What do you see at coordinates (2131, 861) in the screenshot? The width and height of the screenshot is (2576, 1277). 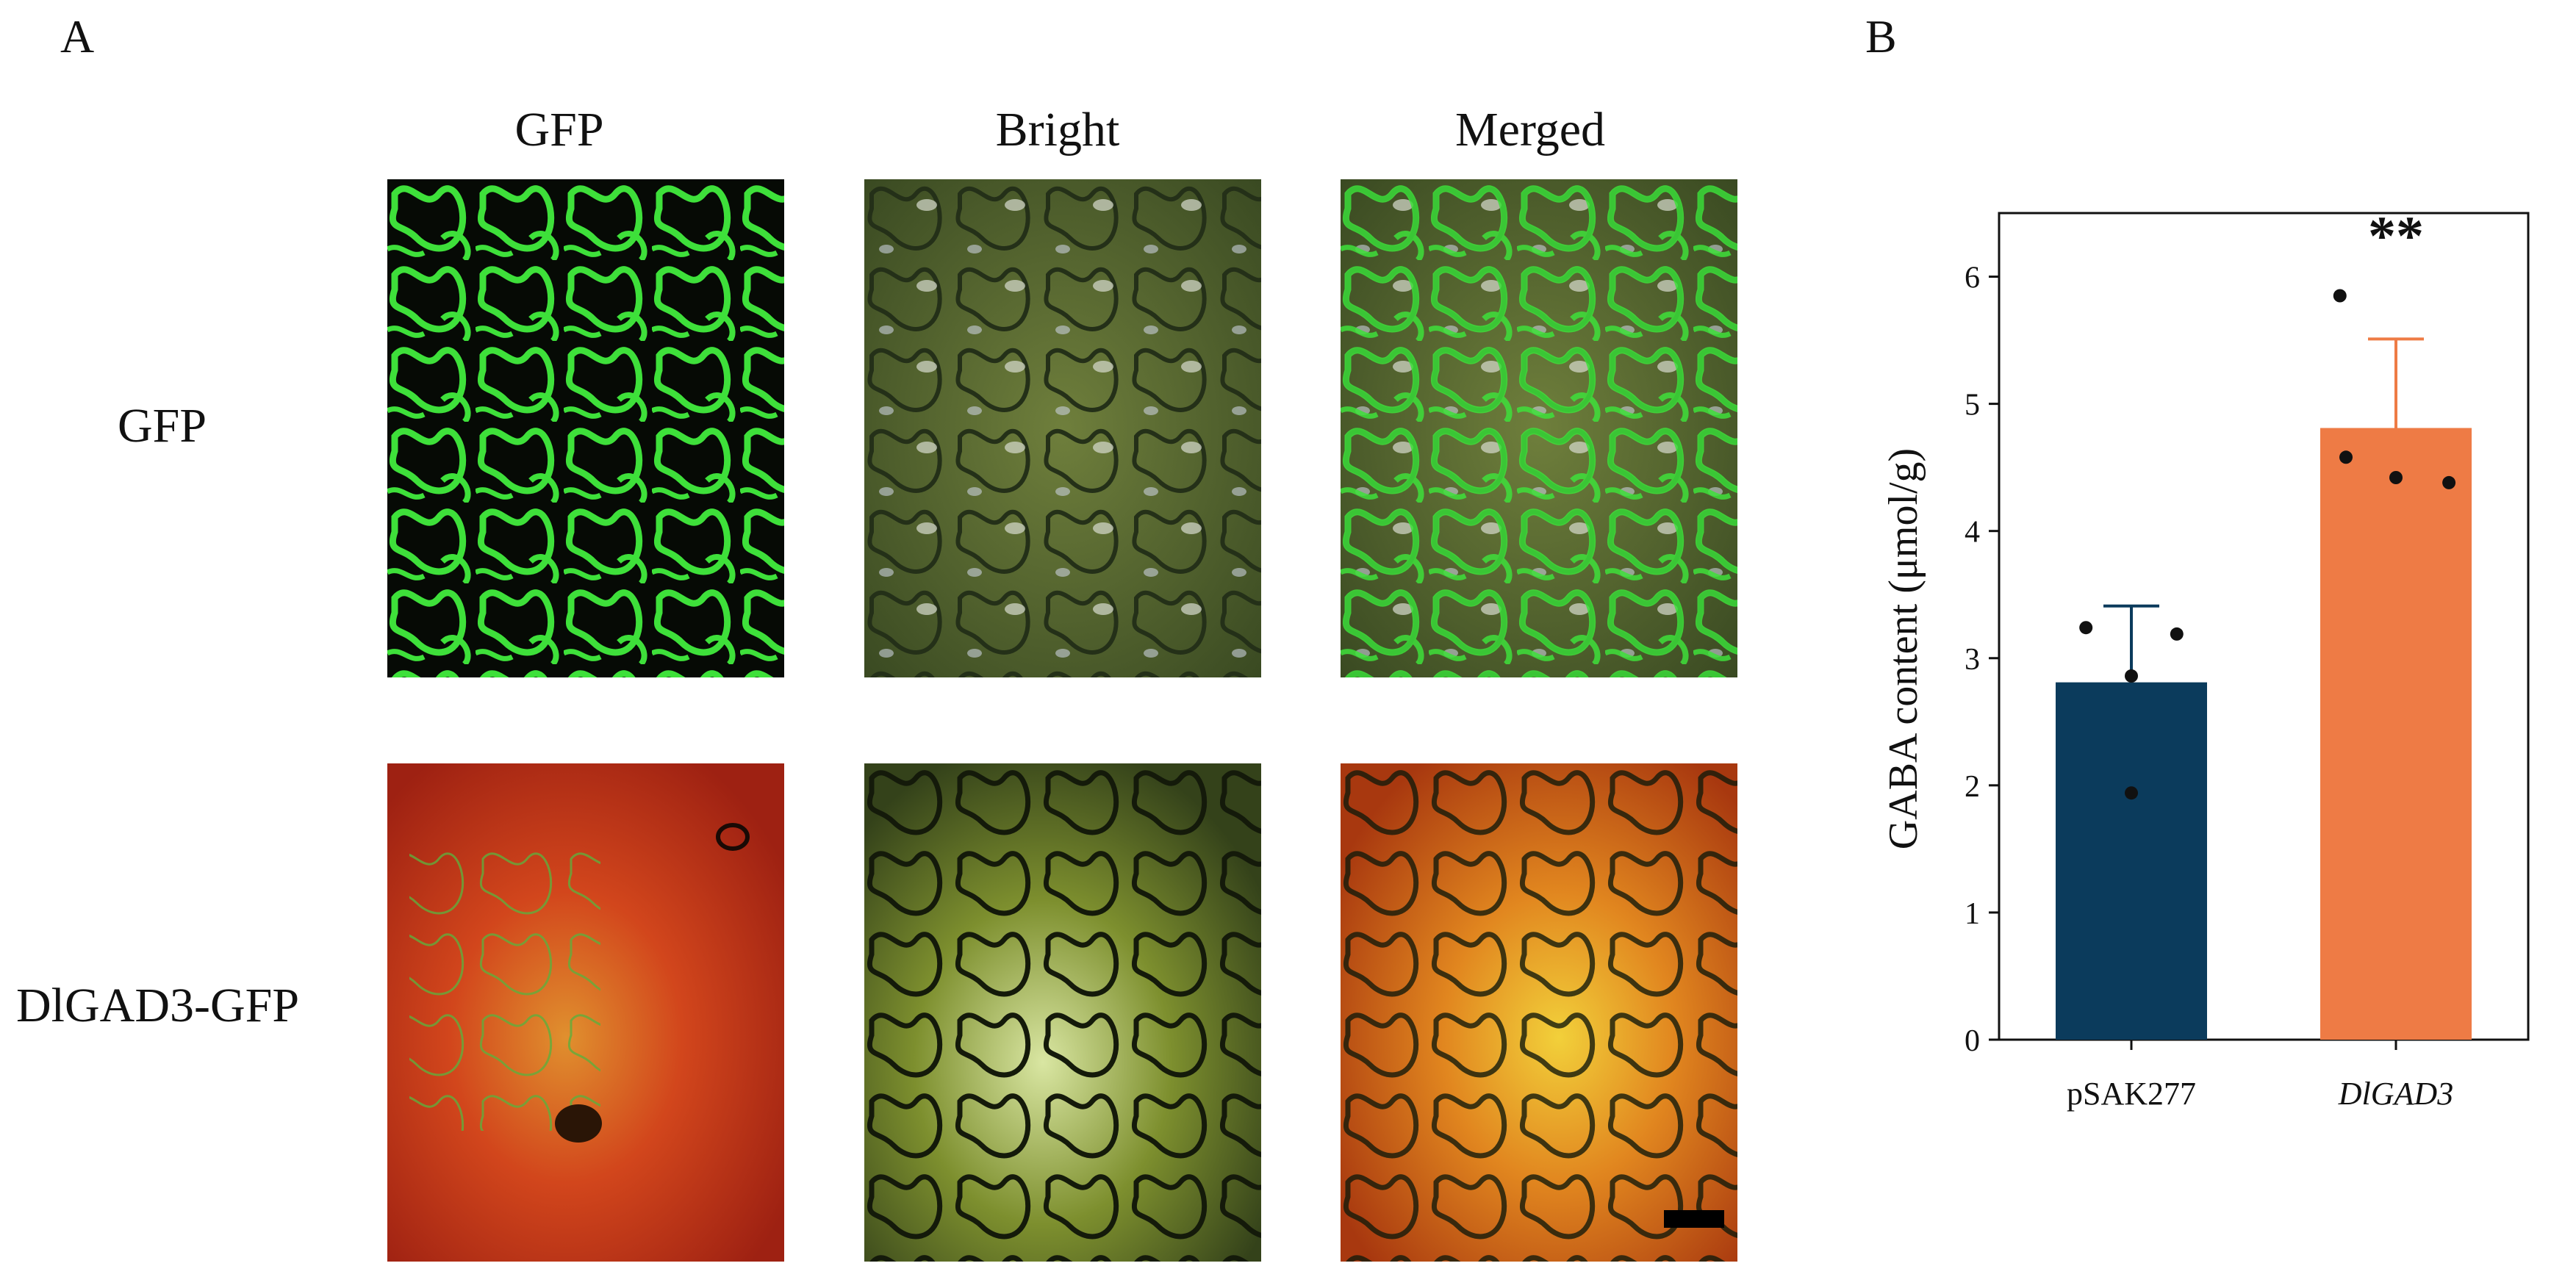 I see `bar-psak277` at bounding box center [2131, 861].